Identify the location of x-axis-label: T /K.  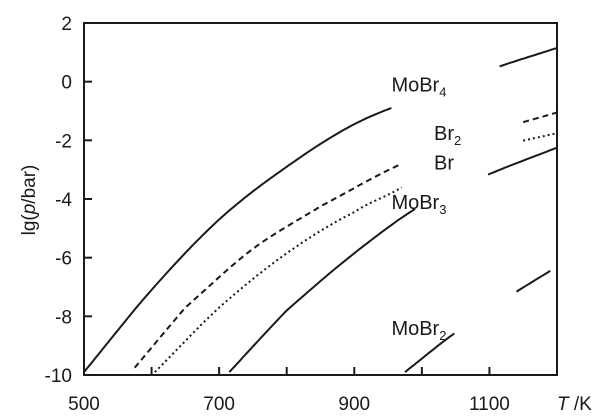
(574, 404).